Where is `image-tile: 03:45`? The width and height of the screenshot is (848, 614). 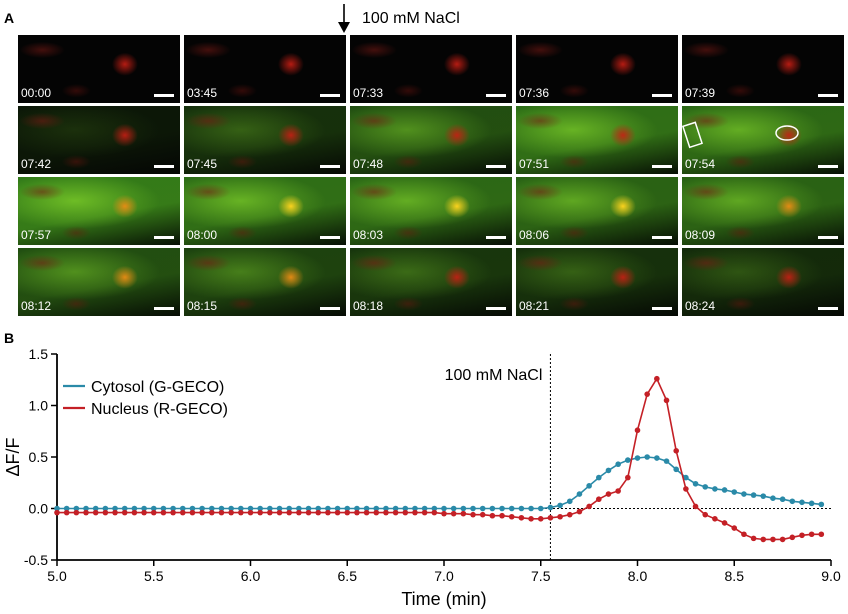
image-tile: 03:45 is located at coordinates (265, 69).